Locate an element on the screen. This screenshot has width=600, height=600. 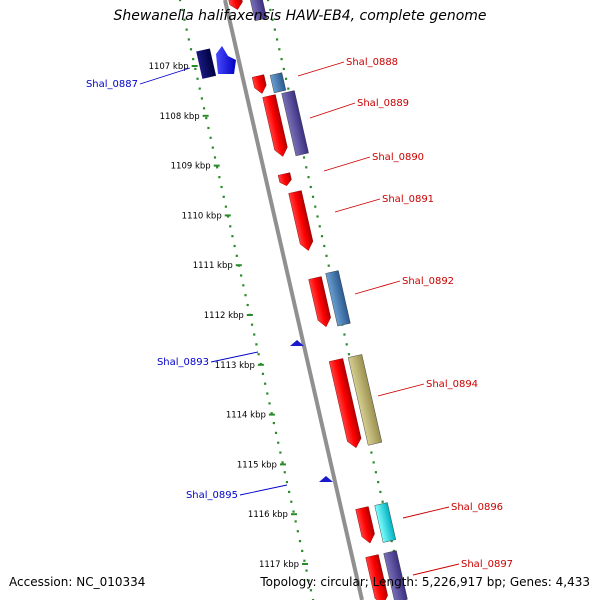
tick-label: 1107 kbp is located at coordinates (169, 67).